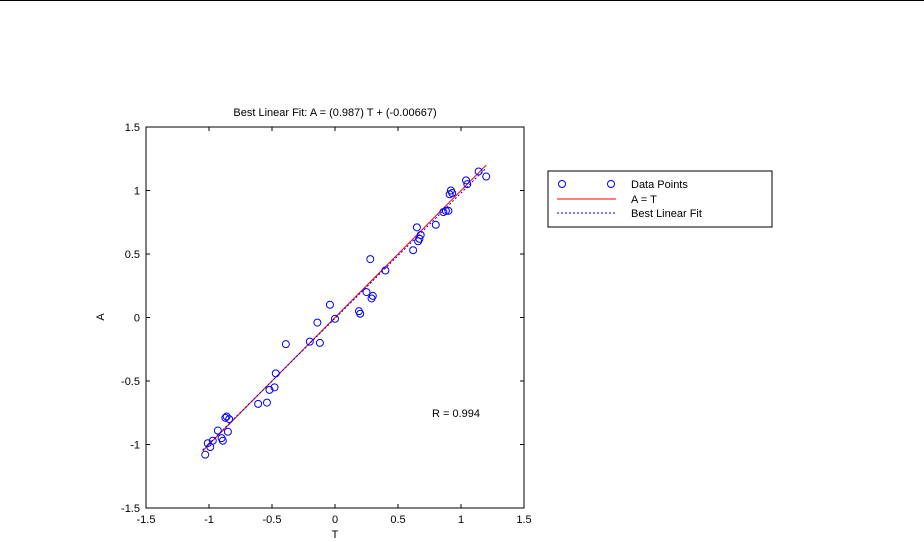 This screenshot has width=924, height=542. I want to click on legend-marker-point-left, so click(562, 184).